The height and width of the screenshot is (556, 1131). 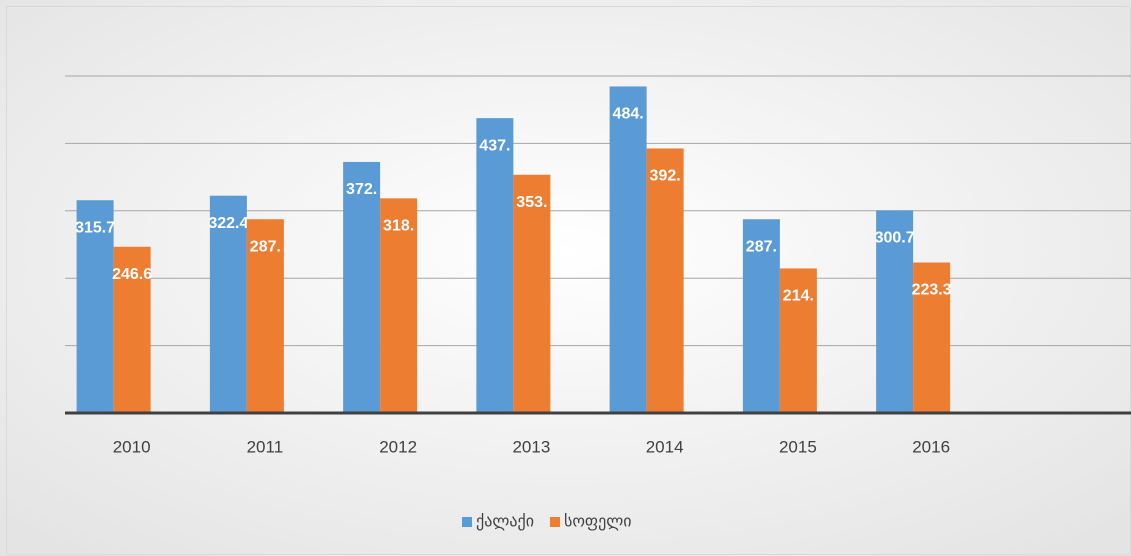 I want to click on data-label: 392., so click(x=665, y=176).